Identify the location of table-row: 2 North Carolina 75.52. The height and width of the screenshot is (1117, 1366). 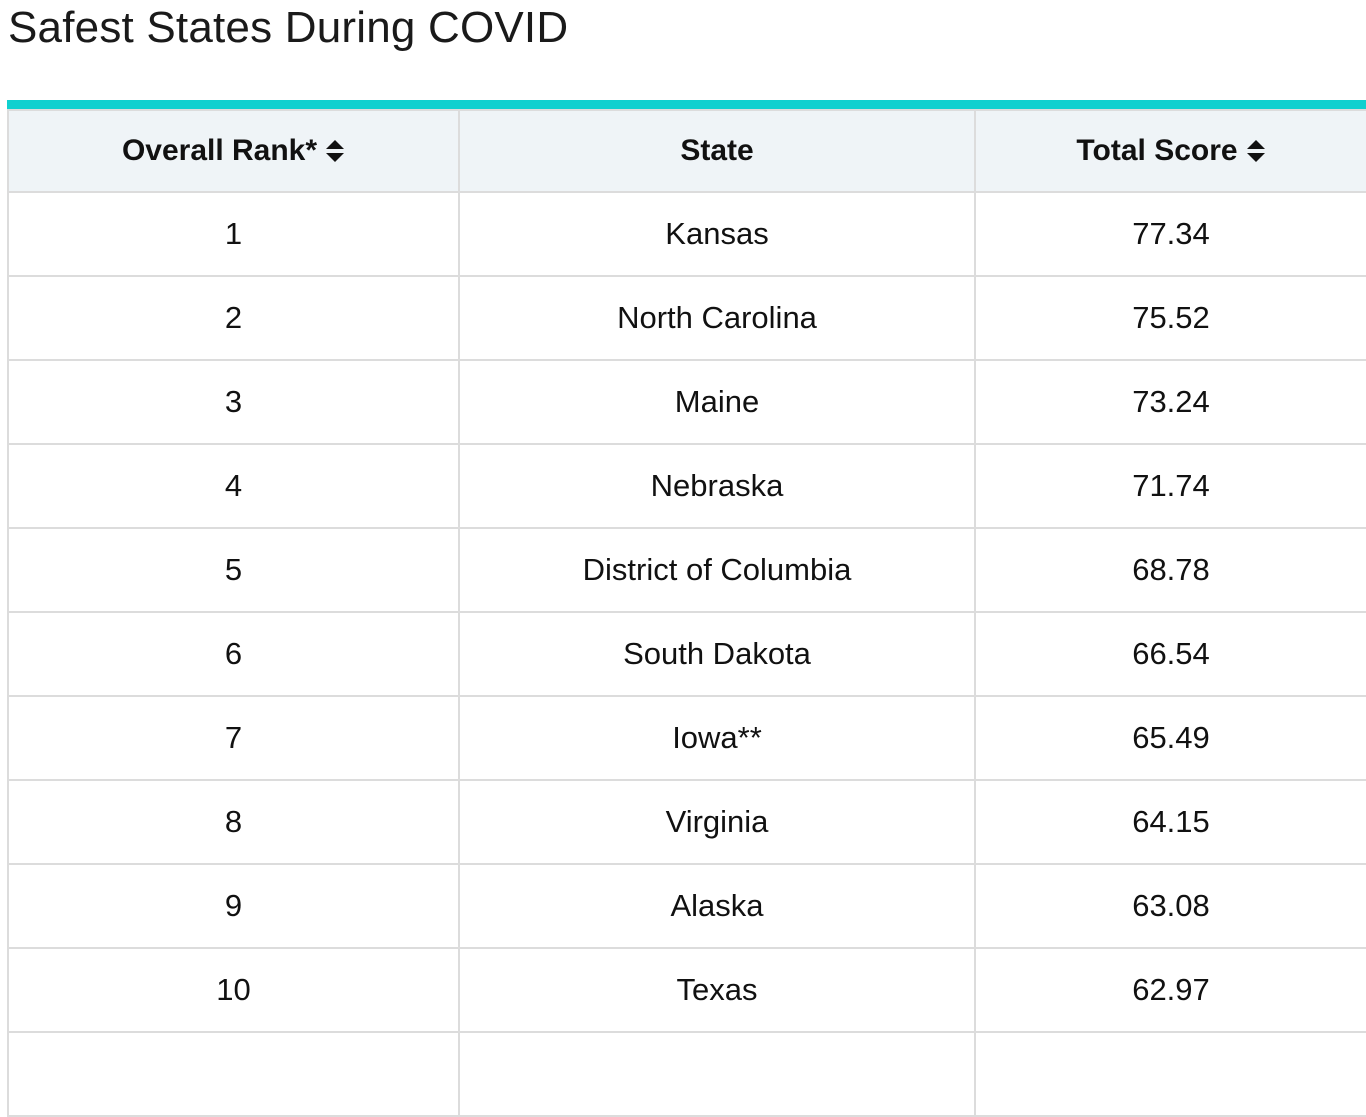
(686, 318).